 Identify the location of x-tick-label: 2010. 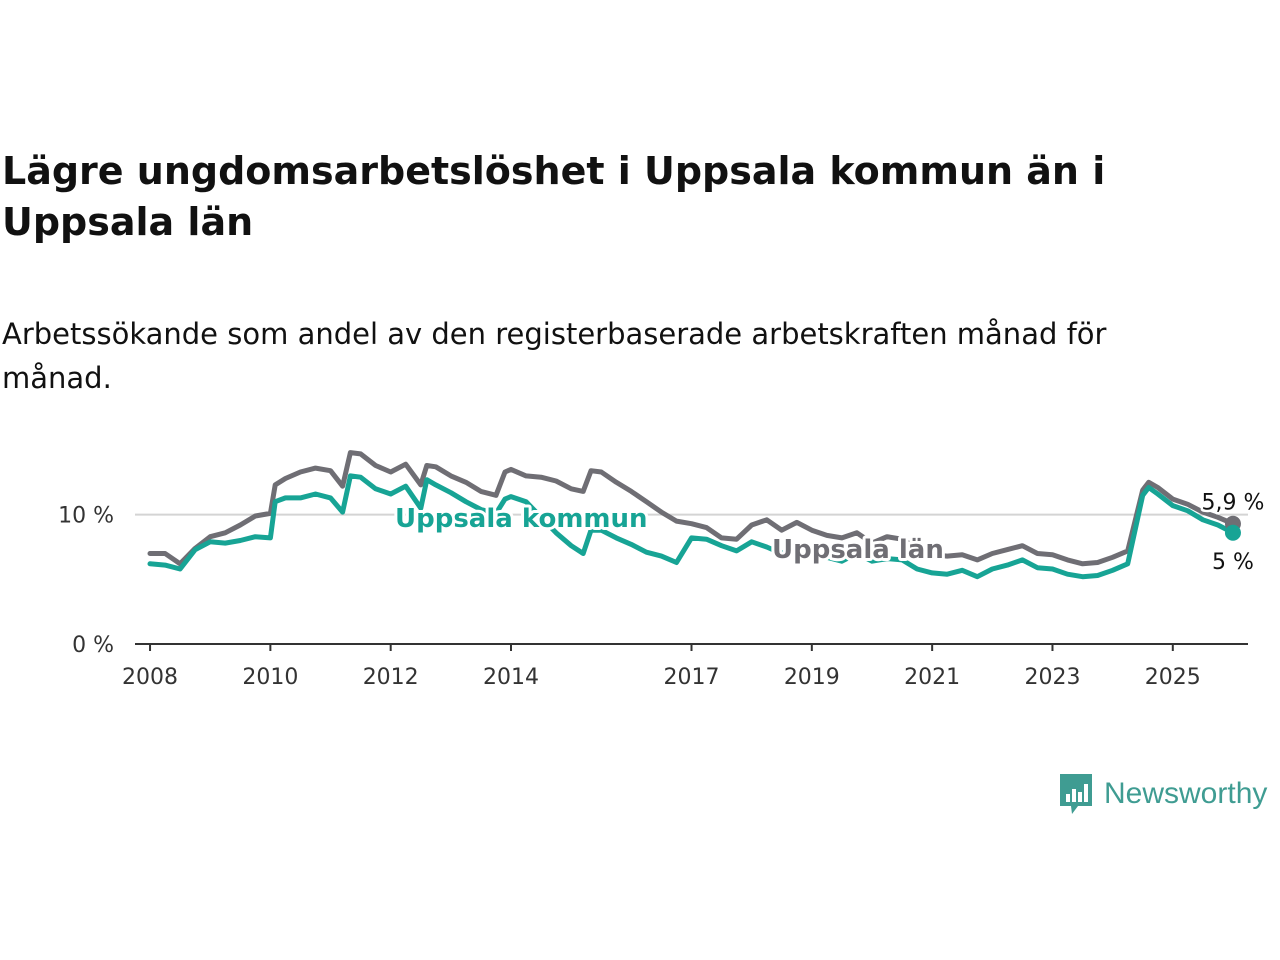
(270, 677).